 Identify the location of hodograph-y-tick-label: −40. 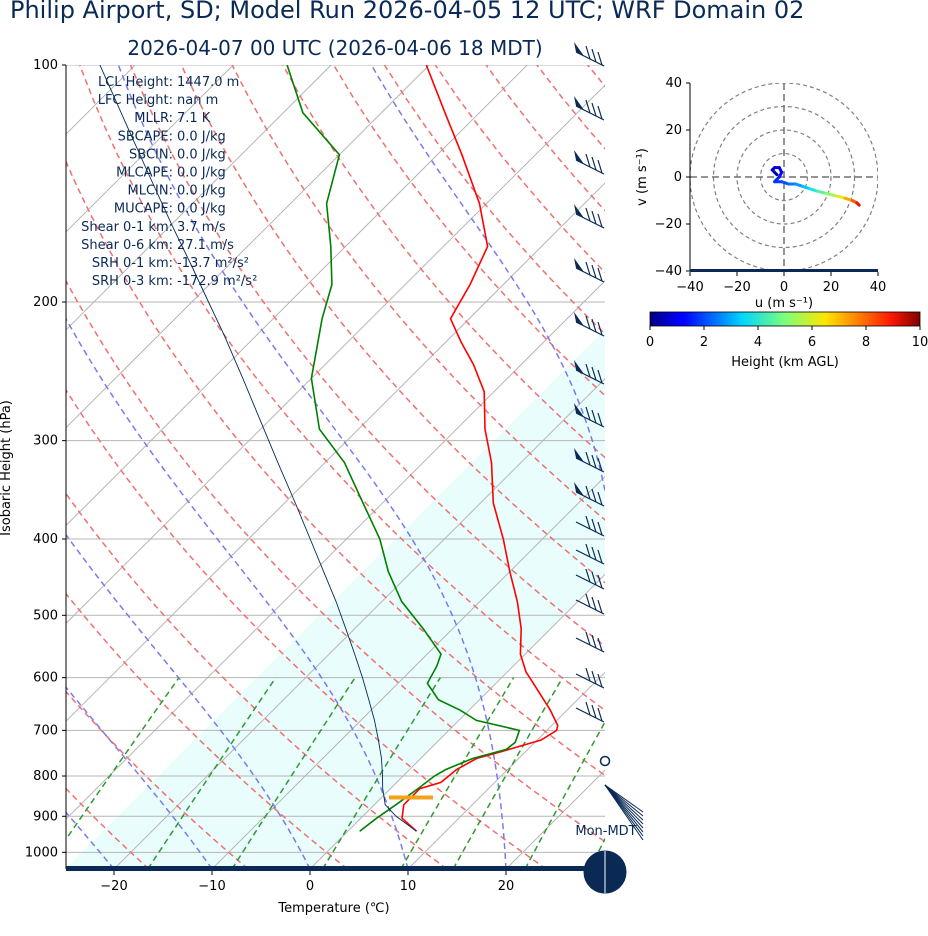
(668, 271).